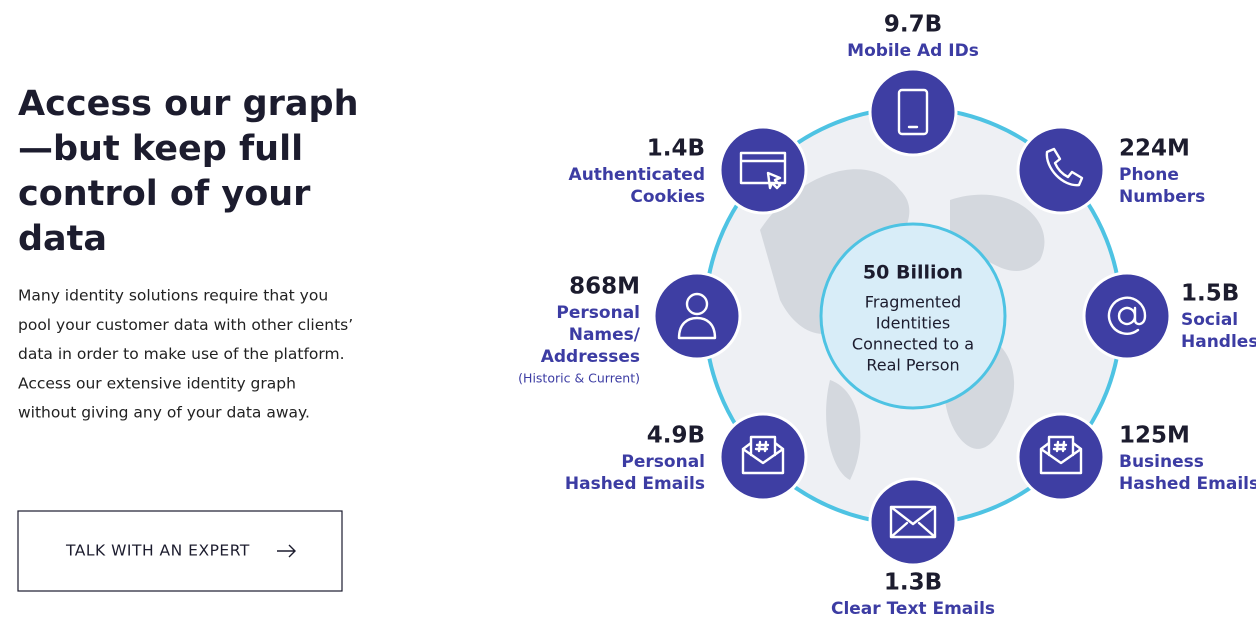 The image size is (1256, 639). Describe the element at coordinates (667, 197) in the screenshot. I see `node-label: Cookies` at that location.